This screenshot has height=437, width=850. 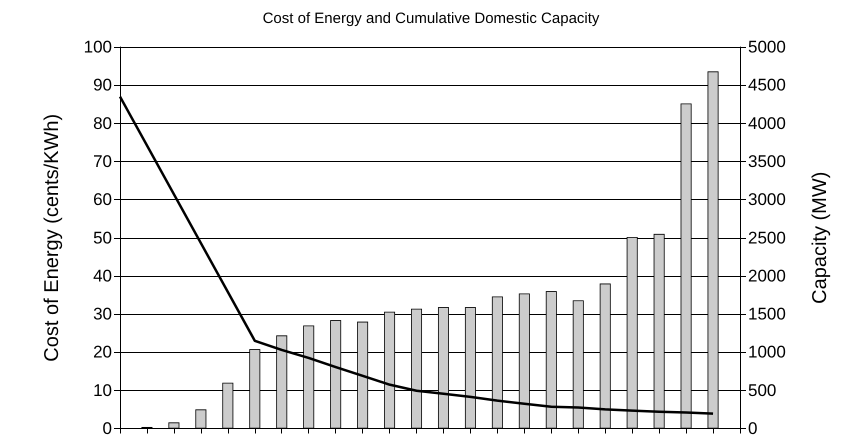 What do you see at coordinates (98, 47) in the screenshot?
I see `y-tick-label: 100` at bounding box center [98, 47].